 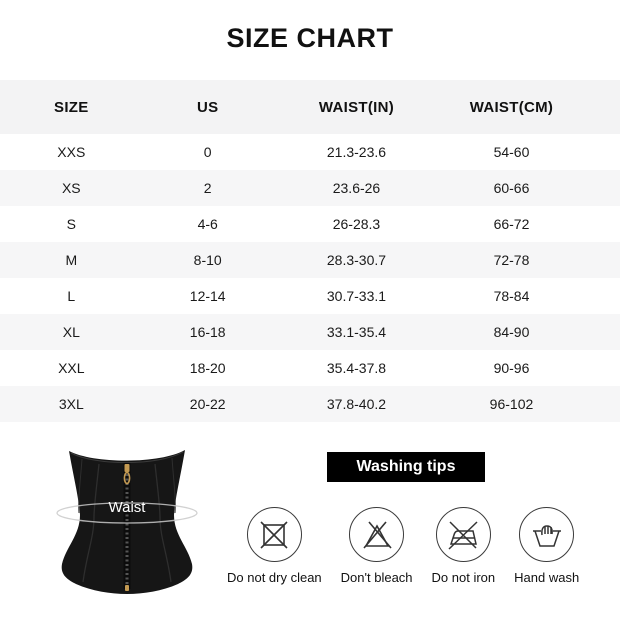 I want to click on cell-waist-in: 28.3-30.7, so click(x=356, y=260).